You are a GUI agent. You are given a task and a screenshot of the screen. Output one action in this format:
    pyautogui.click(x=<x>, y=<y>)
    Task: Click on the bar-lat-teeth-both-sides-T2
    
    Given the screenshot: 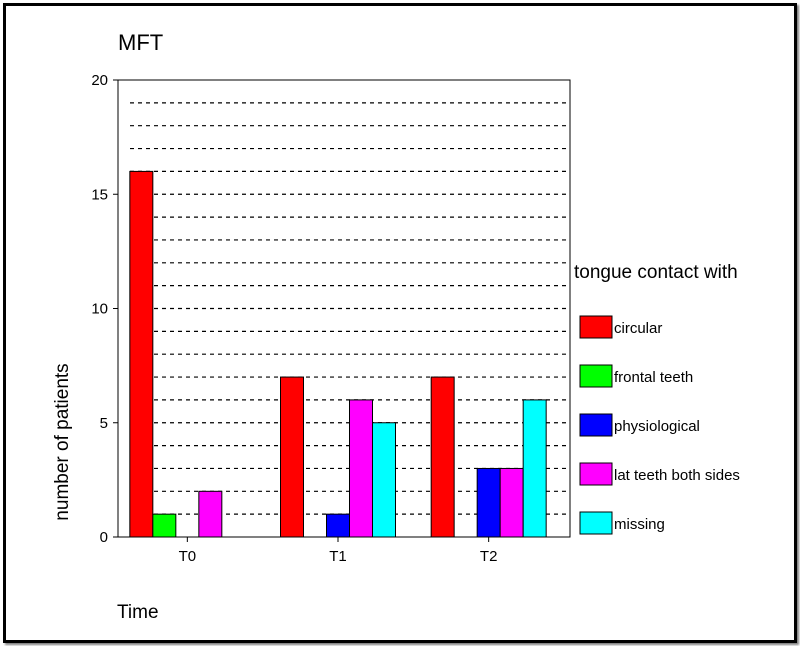 What is the action you would take?
    pyautogui.click(x=511, y=502)
    